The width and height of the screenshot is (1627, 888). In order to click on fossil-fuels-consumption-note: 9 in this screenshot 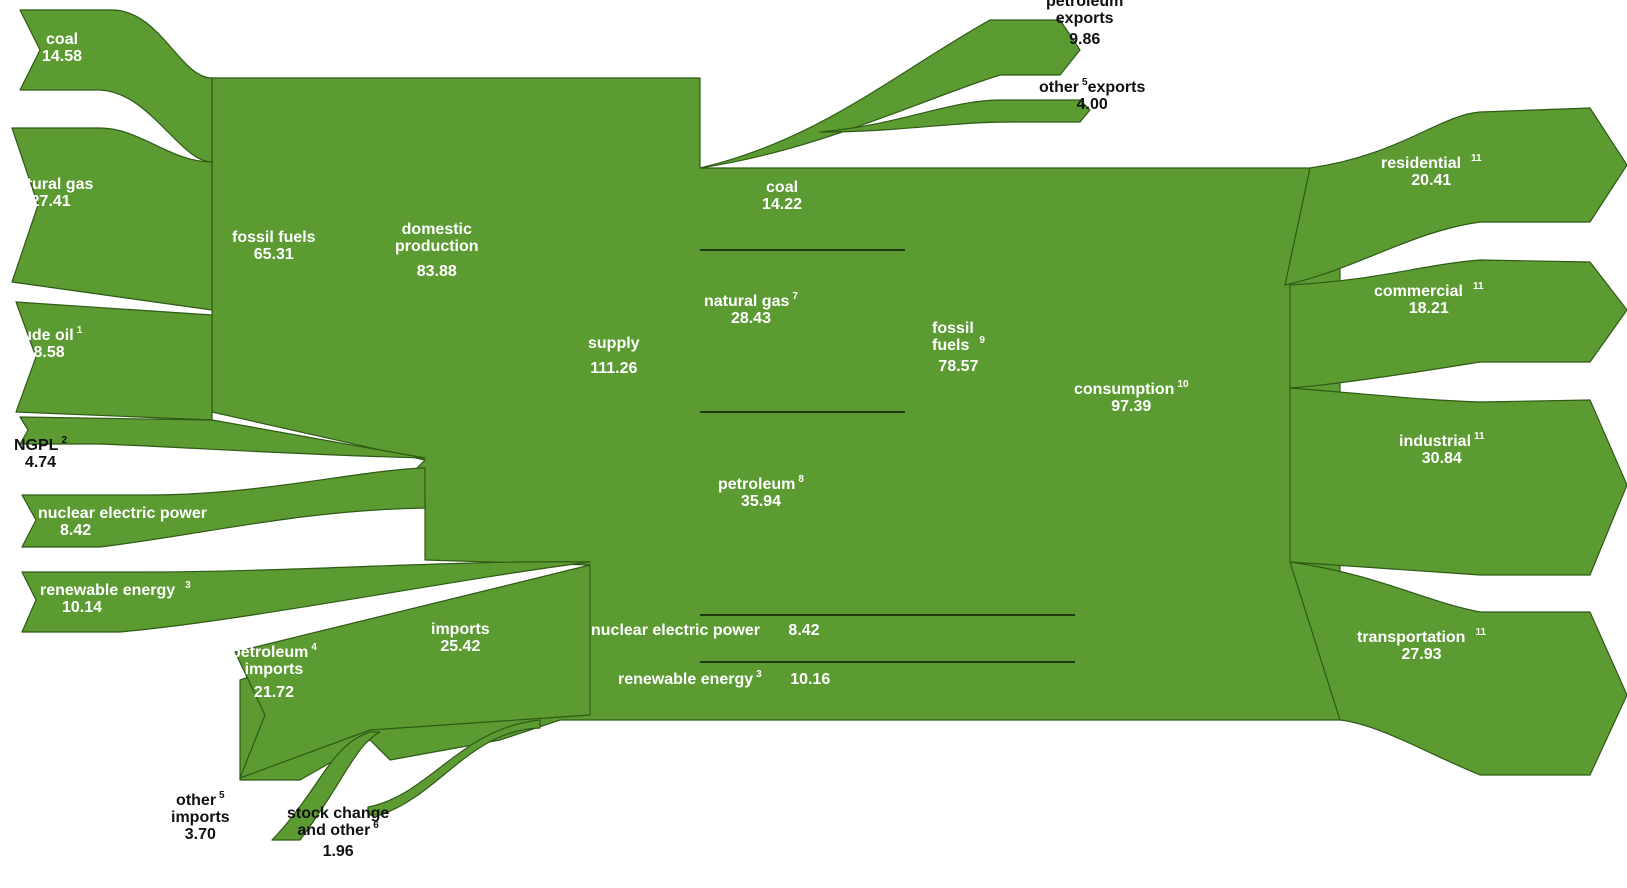, I will do `click(982, 340)`.